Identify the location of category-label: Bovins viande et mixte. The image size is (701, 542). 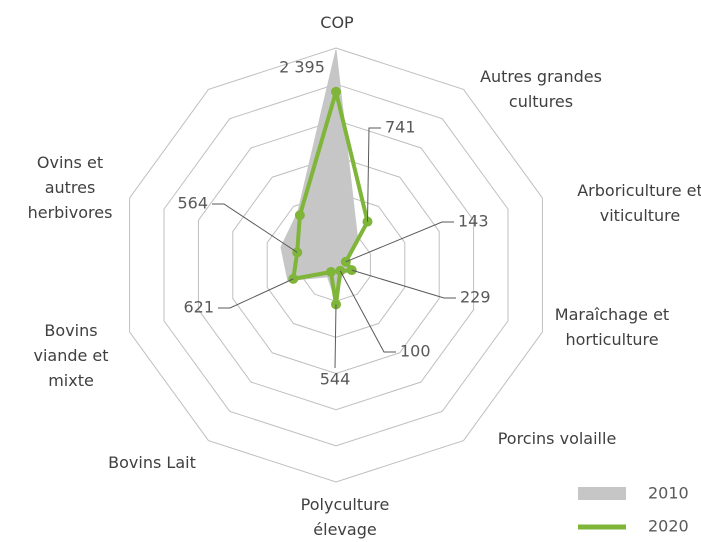
(71, 355).